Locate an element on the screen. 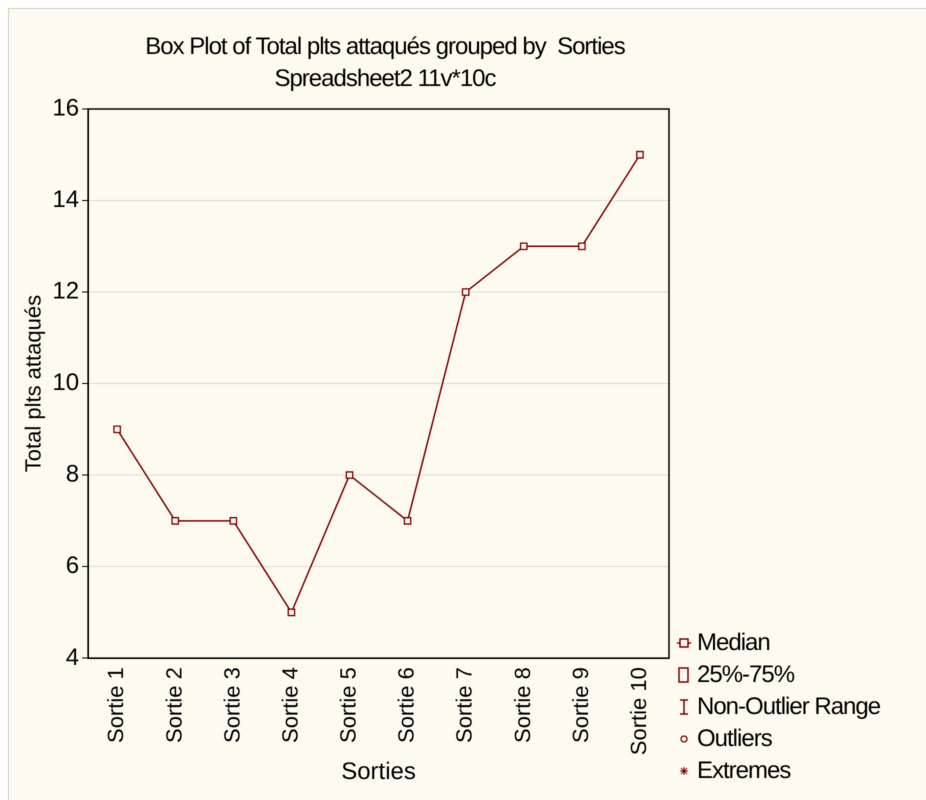  y-tick-label: 8 is located at coordinates (73, 474).